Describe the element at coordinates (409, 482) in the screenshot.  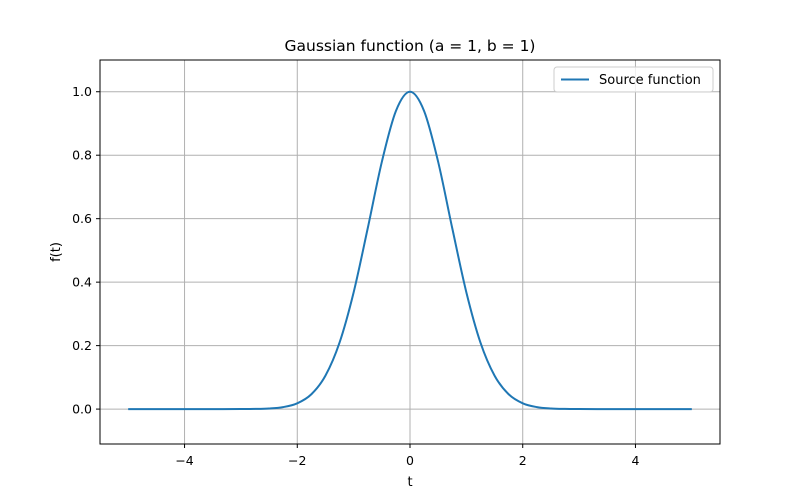
I see `x-axis-label: t` at that location.